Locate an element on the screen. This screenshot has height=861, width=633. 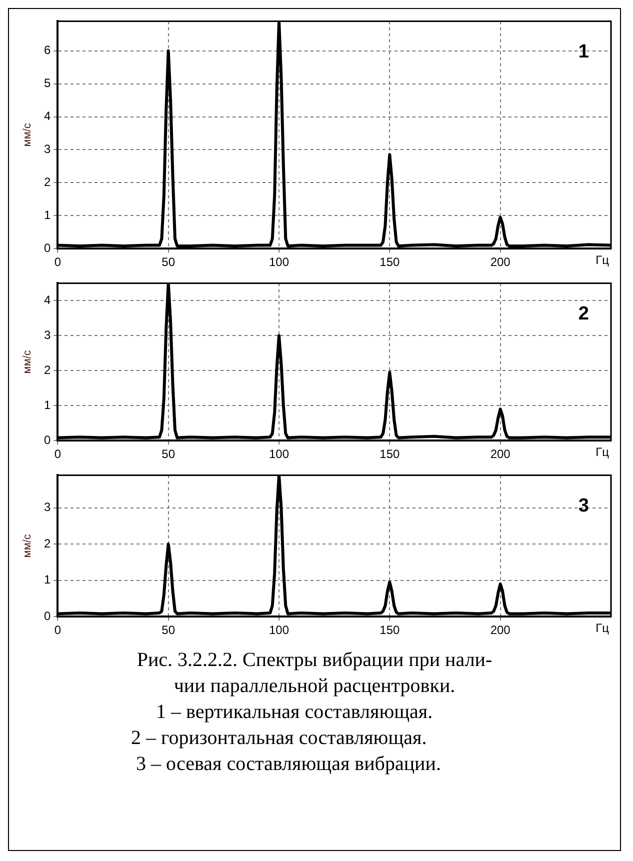
text: 2 is located at coordinates (583, 313).